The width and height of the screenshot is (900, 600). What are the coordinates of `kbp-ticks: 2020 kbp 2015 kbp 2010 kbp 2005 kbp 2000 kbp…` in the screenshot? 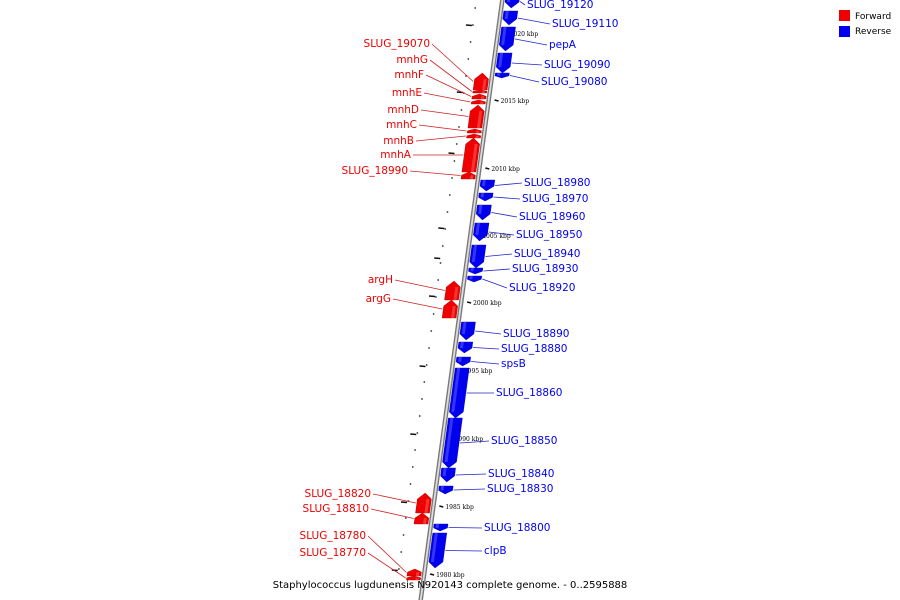 It's located at (484, 305).